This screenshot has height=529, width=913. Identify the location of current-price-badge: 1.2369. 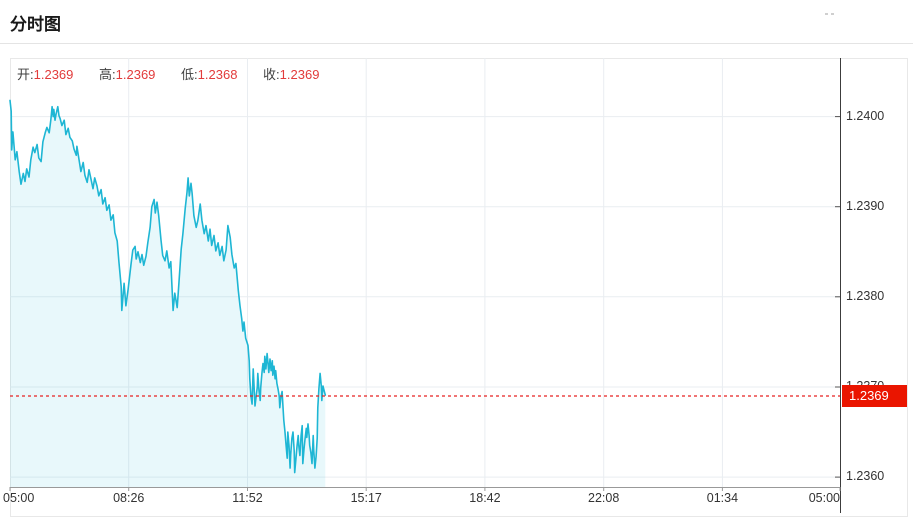
(874, 395).